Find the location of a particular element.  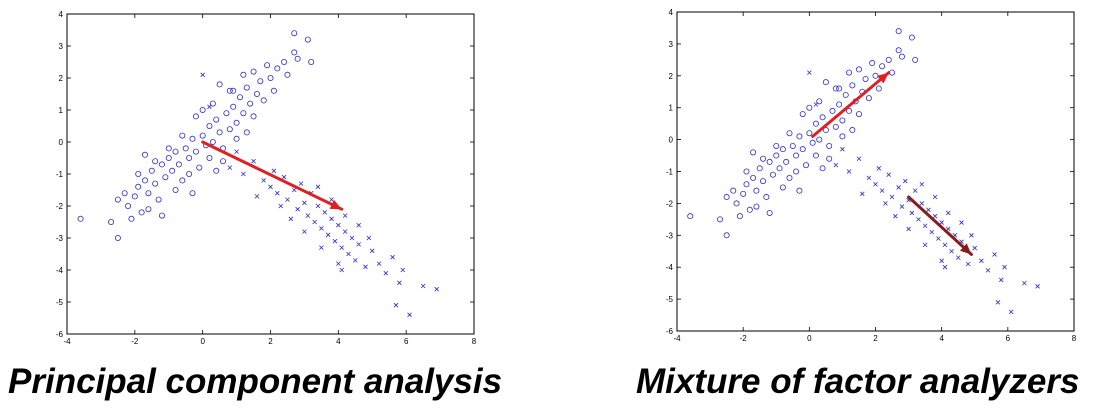

y-tick-label: -6 is located at coordinates (670, 331).